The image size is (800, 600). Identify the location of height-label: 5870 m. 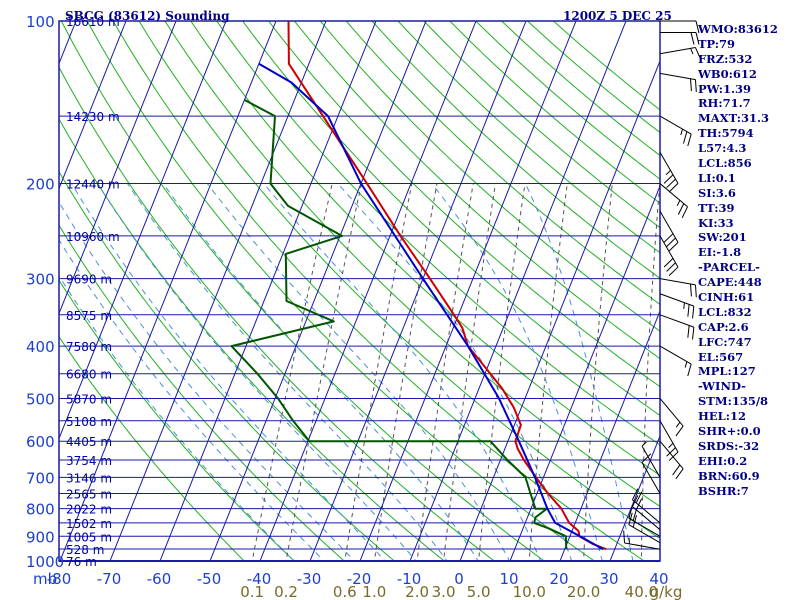
(89, 399).